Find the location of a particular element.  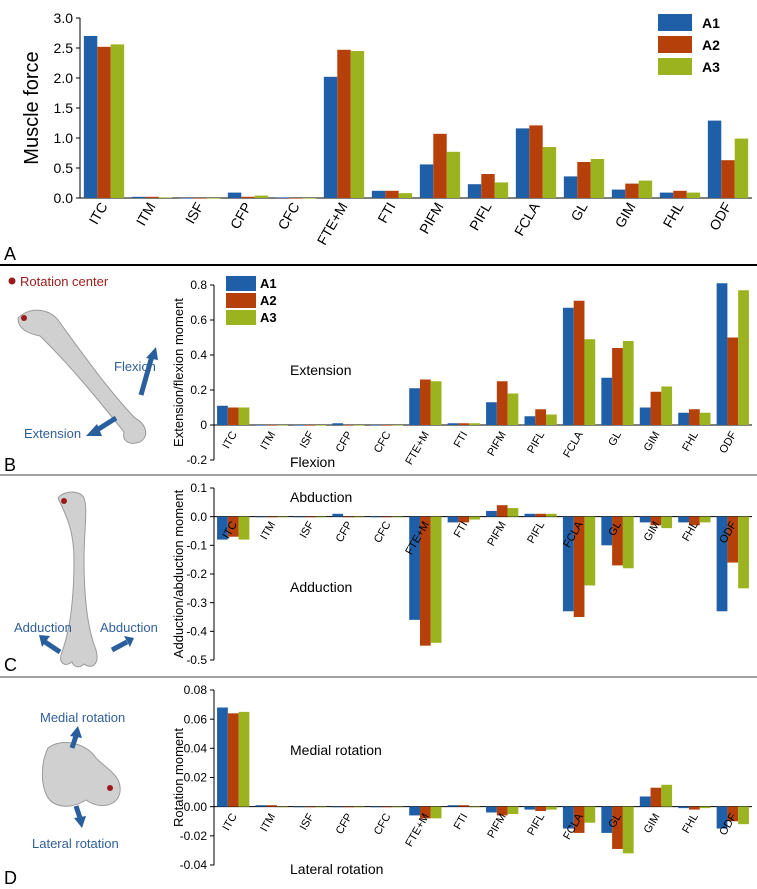

bar-a3-fcla is located at coordinates (549, 172).